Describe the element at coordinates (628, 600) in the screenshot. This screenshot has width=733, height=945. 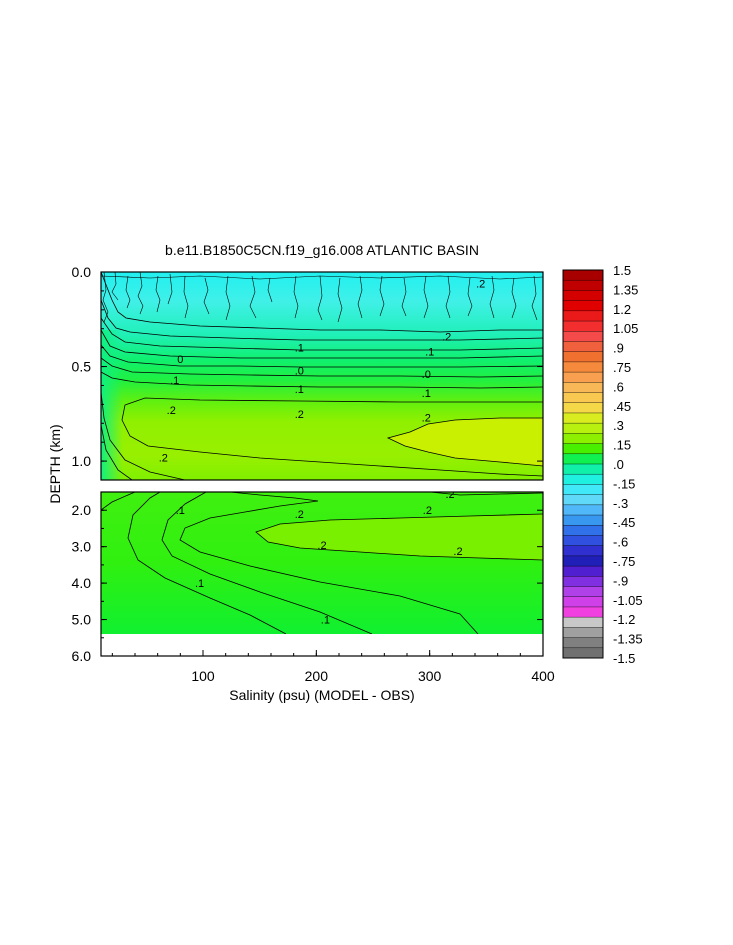
I see `colorbar-label: -1.05` at that location.